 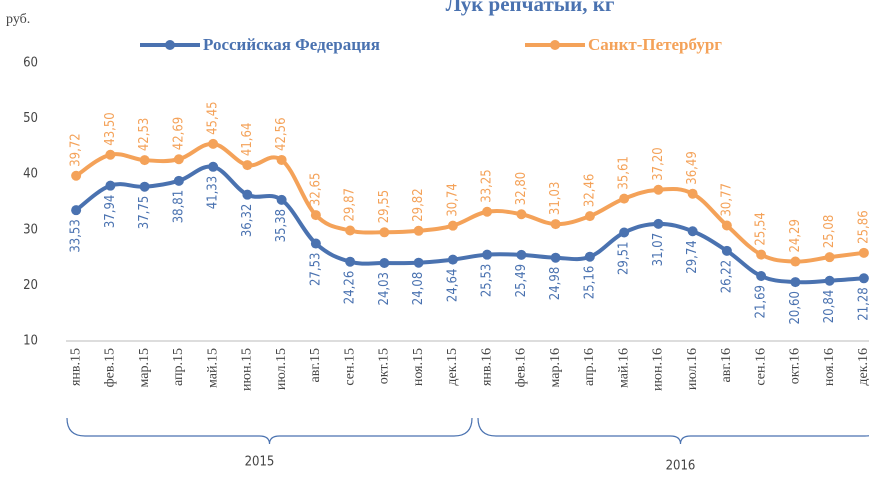 What do you see at coordinates (315, 365) in the screenshot?
I see `x-tick-label: авг.15` at bounding box center [315, 365].